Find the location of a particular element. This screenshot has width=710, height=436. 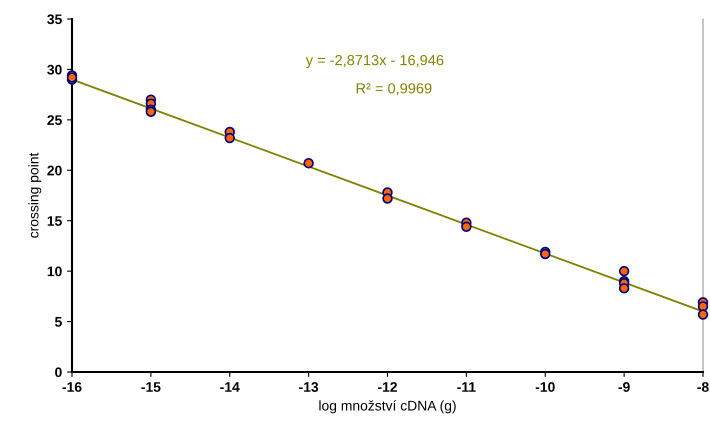

y-tick-label: 0 is located at coordinates (58, 372).